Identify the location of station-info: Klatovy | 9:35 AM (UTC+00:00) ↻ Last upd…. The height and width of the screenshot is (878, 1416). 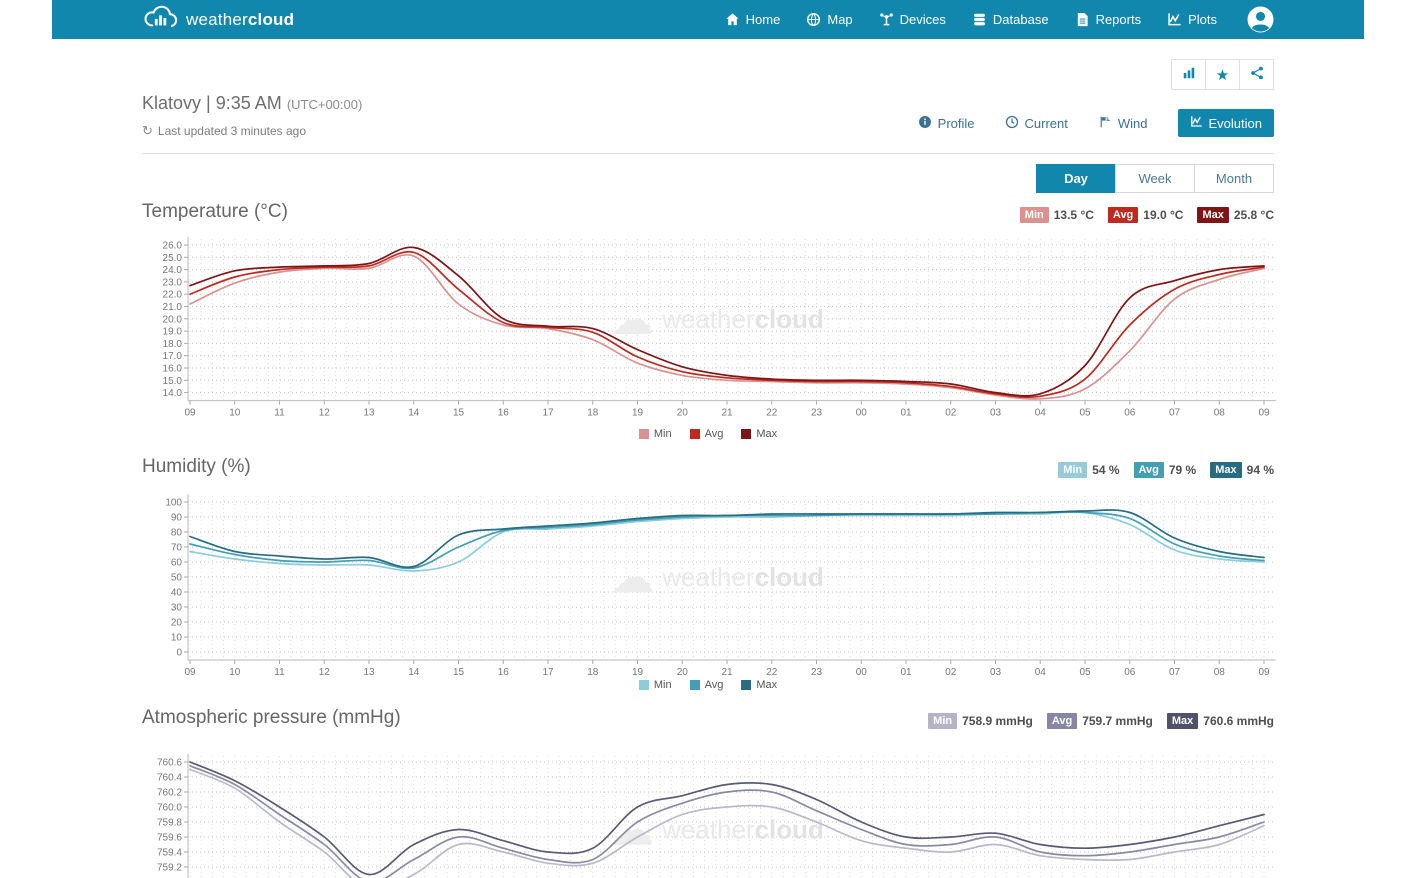
(252, 116).